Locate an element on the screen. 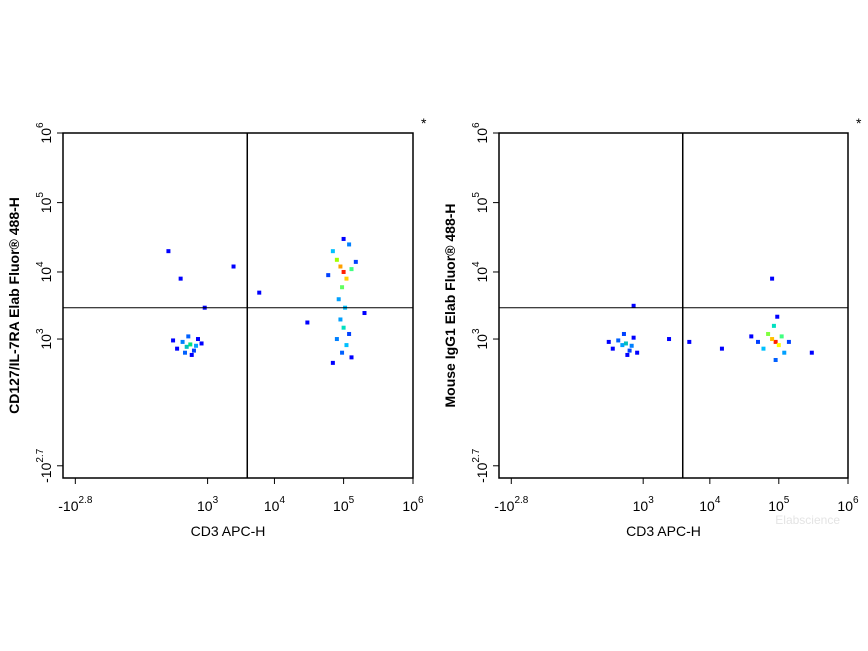 The height and width of the screenshot is (651, 868). y-tick-label: 10⁴ is located at coordinates (480, 272).